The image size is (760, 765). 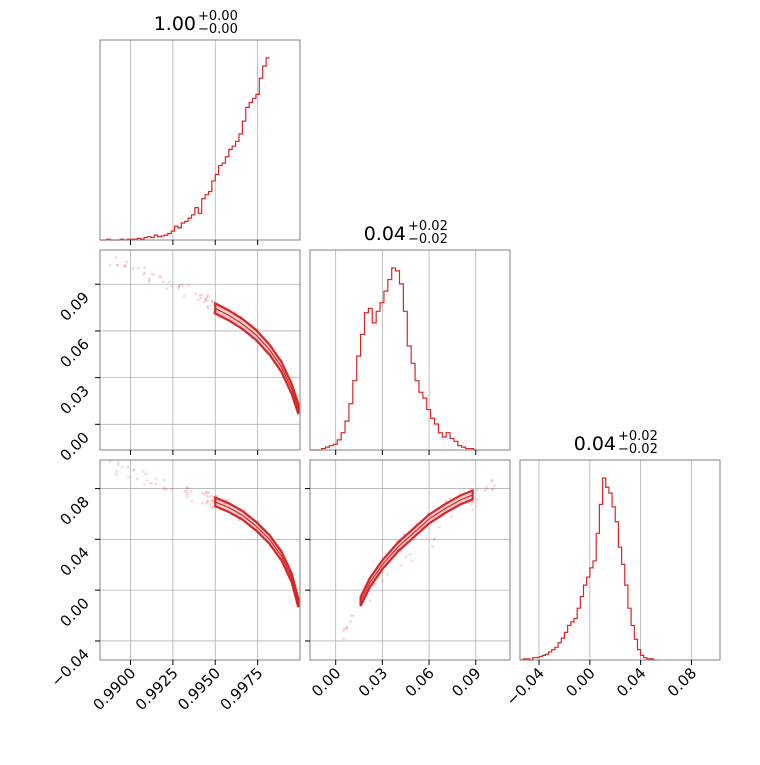 I want to click on panel-title-upper: +0.00, so click(x=218, y=16).